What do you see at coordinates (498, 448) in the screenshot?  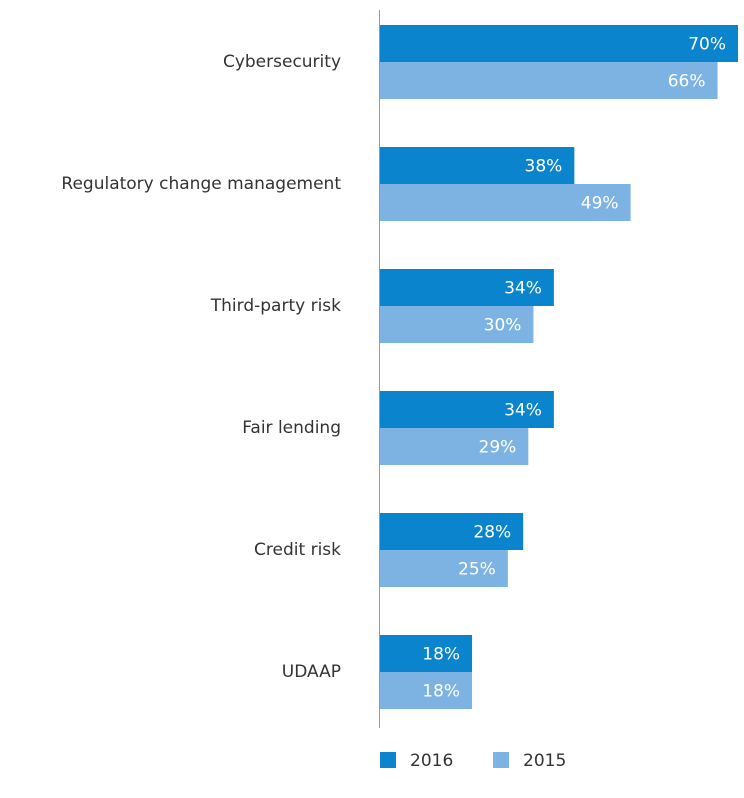 I see `value-label: 29%` at bounding box center [498, 448].